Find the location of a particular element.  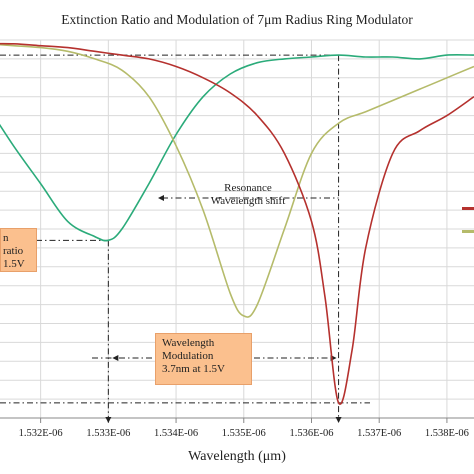

modulation-label-line3: 3.7nm at 1.5V is located at coordinates (193, 369).